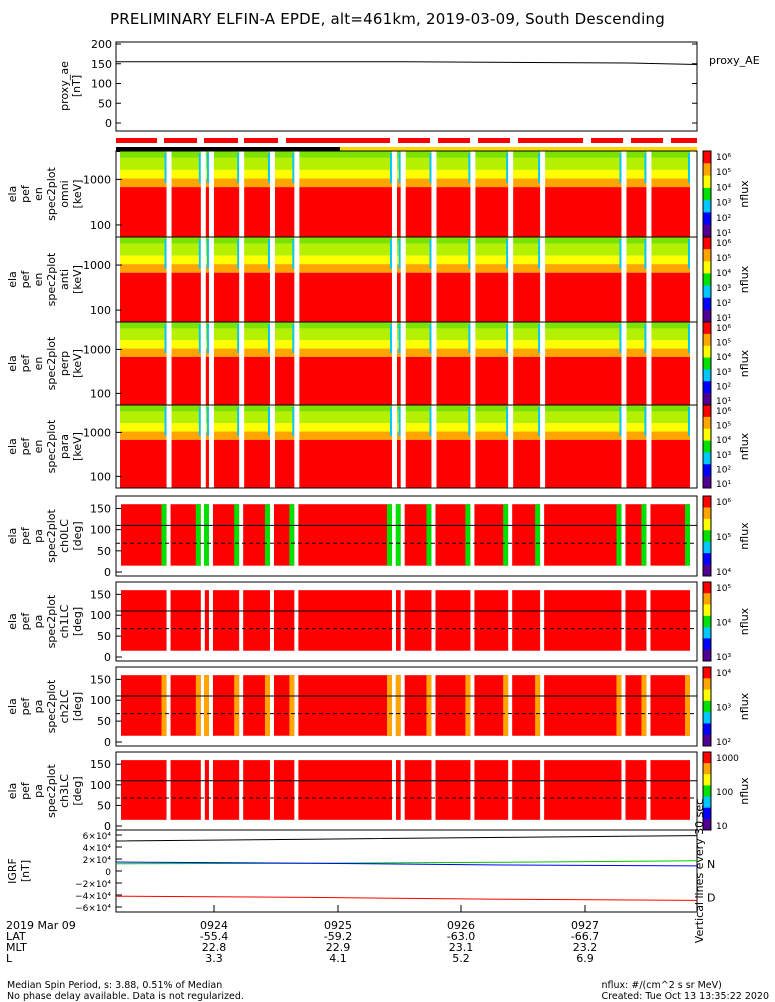  I want to click on proxy-ae-legend: proxy_AE, so click(734, 60).